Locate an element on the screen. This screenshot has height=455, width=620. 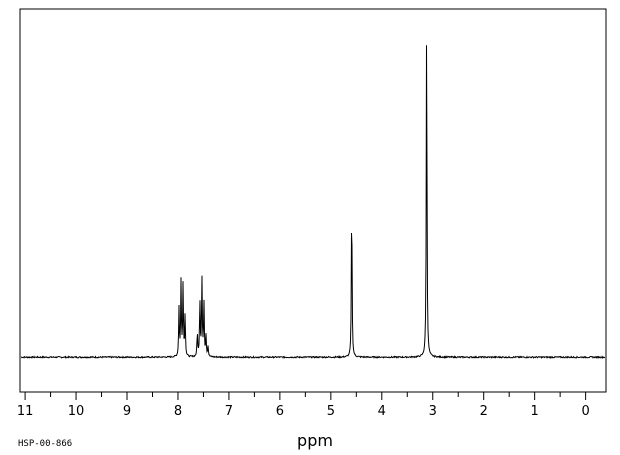
x-axis-label: ppm is located at coordinates (315, 440).